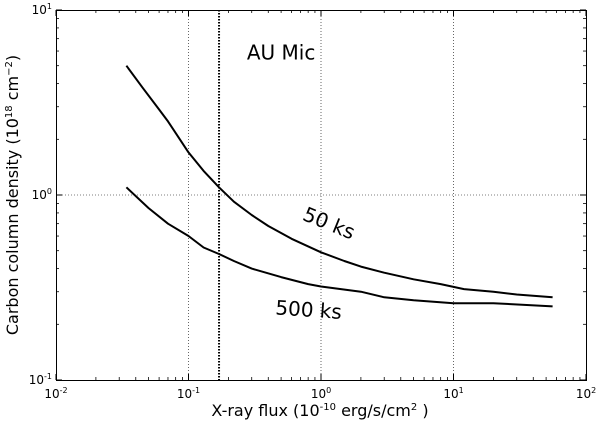  I want to click on annotation-500ks: 500 ks, so click(309, 309).